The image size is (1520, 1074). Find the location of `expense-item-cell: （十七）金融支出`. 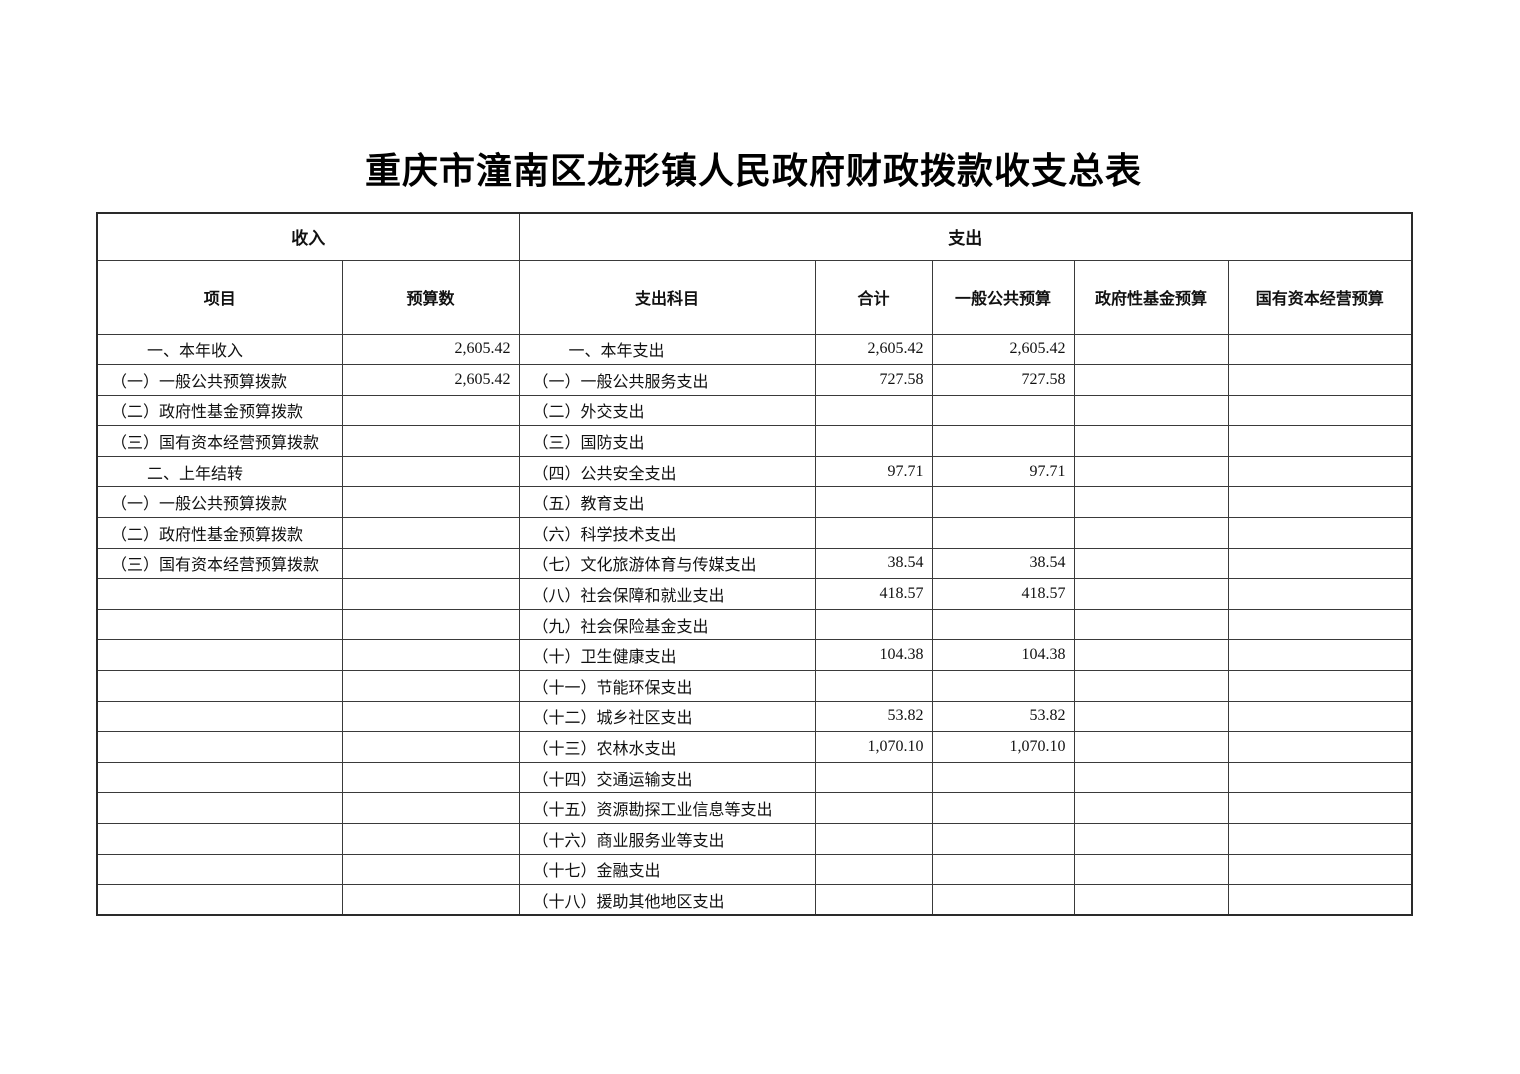

expense-item-cell: （十七）金融支出 is located at coordinates (667, 869).